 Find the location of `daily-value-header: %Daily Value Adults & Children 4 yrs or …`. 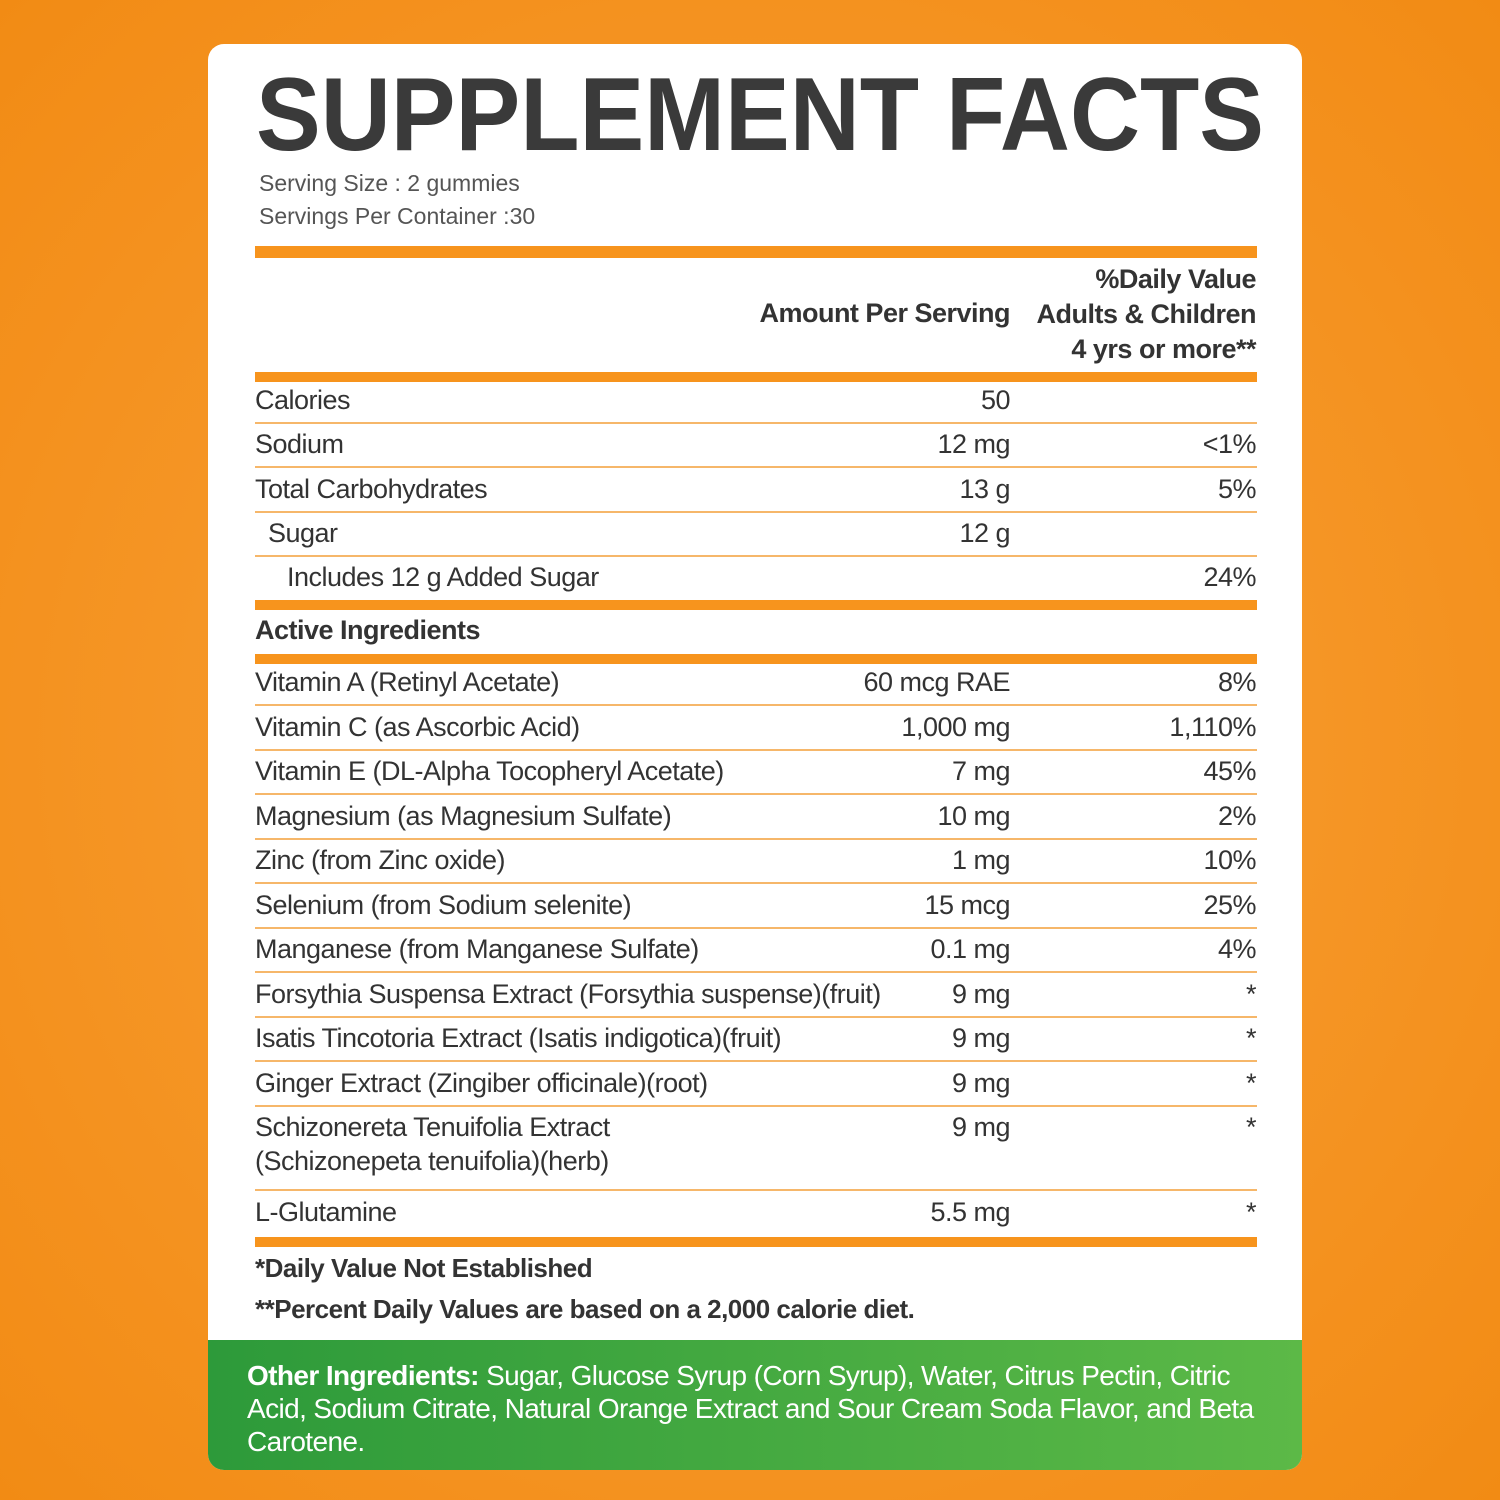

daily-value-header: %Daily Value Adults & Children 4 yrs or … is located at coordinates (1146, 314).